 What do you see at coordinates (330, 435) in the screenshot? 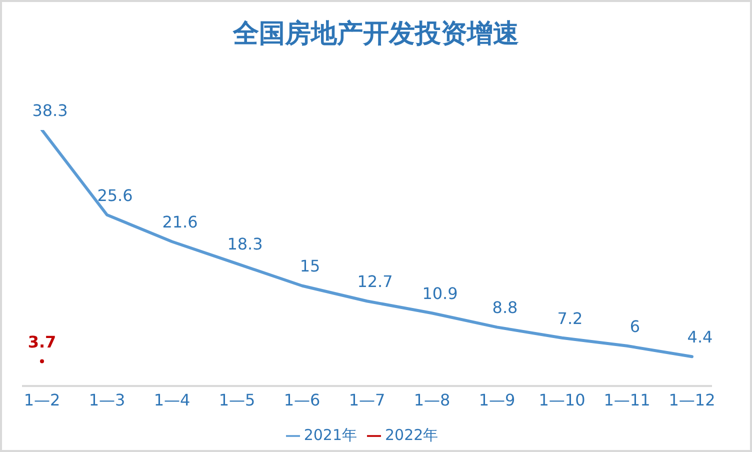
I see `legend-label: 2021年` at bounding box center [330, 435].